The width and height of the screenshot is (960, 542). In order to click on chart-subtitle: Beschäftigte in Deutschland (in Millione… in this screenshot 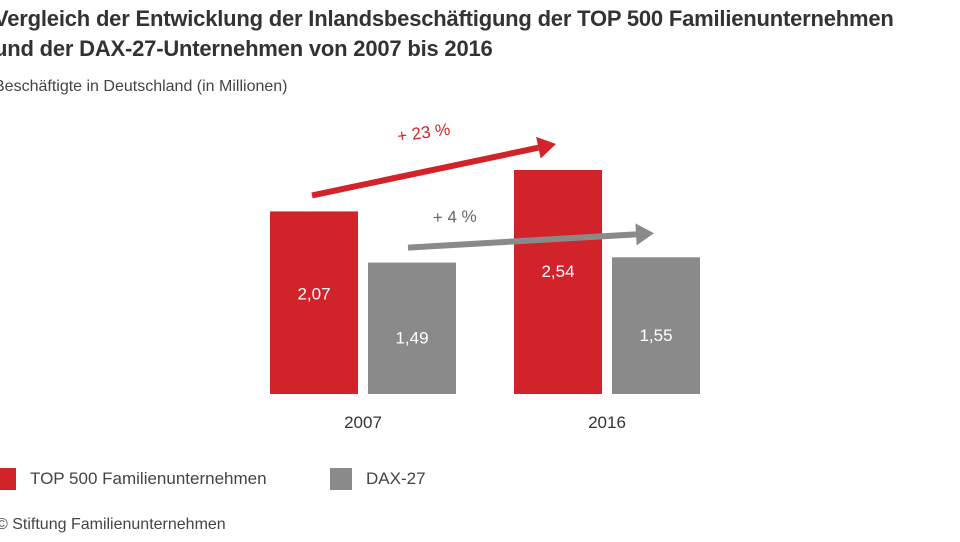, I will do `click(144, 86)`.